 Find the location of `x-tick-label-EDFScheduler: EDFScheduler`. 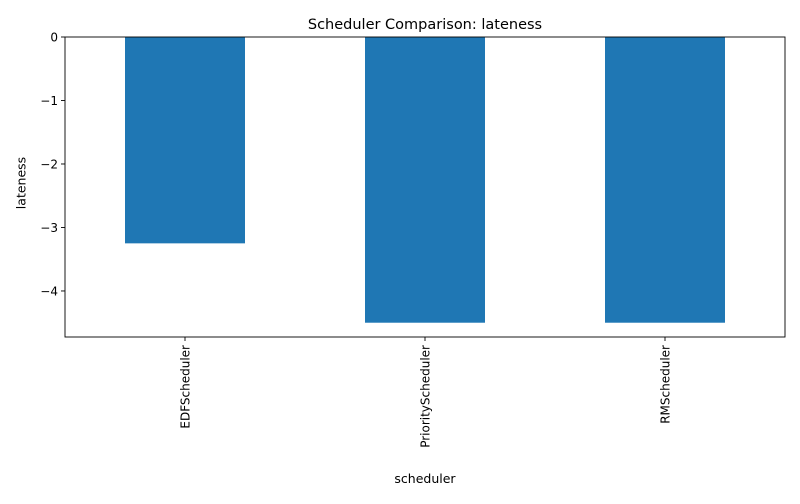

x-tick-label-EDFScheduler: EDFScheduler is located at coordinates (186, 387).